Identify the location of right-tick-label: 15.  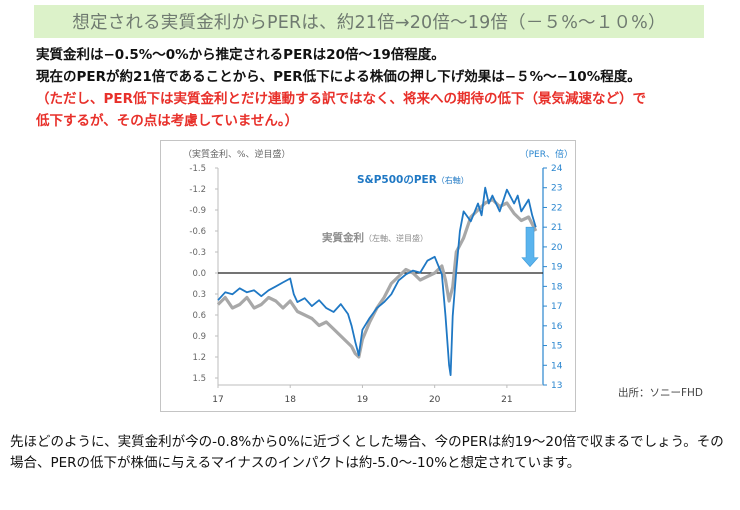
(556, 347).